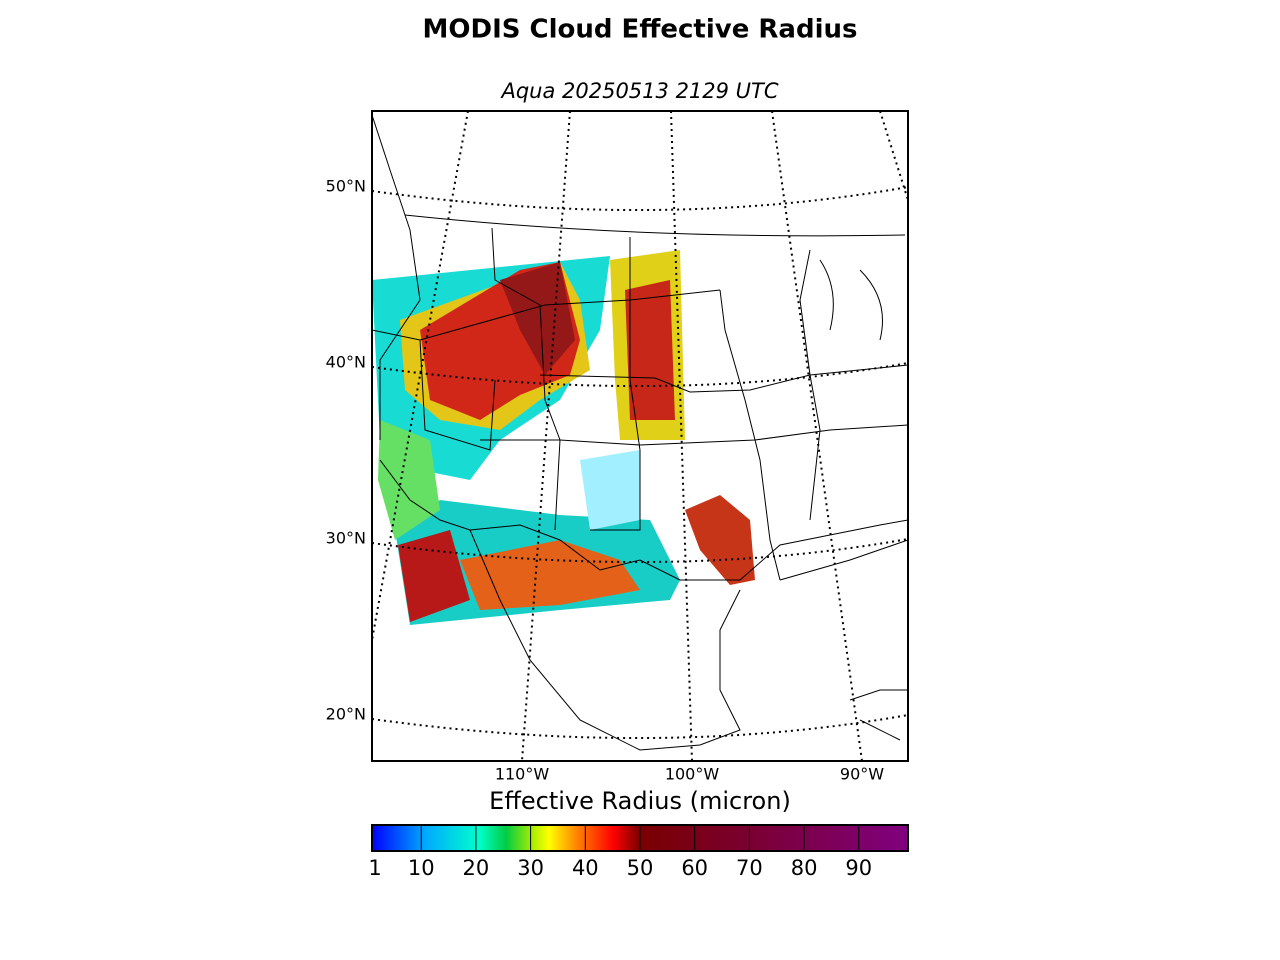 Image resolution: width=1280 pixels, height=960 pixels. What do you see at coordinates (862, 774) in the screenshot?
I see `lon-label: 90°W` at bounding box center [862, 774].